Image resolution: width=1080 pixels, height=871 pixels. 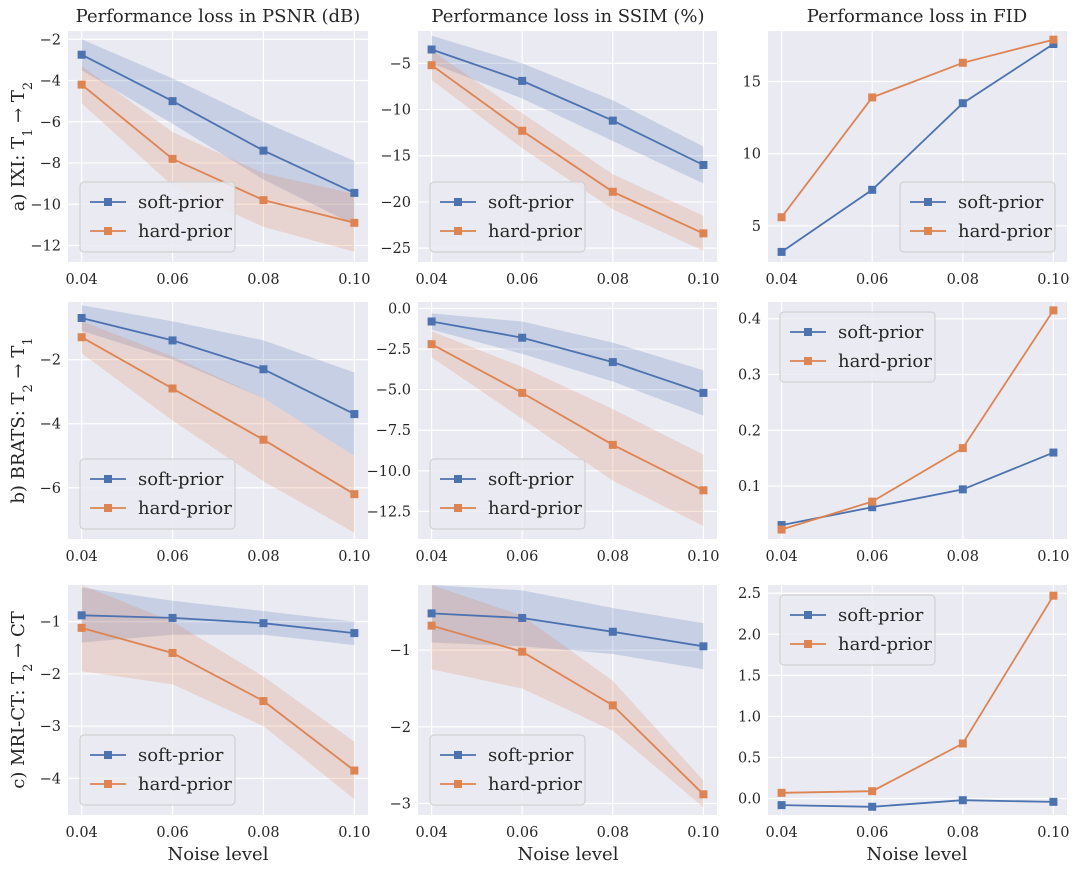 I want to click on col-title-ssim: Performance loss in SSIM (%), so click(x=567, y=16).